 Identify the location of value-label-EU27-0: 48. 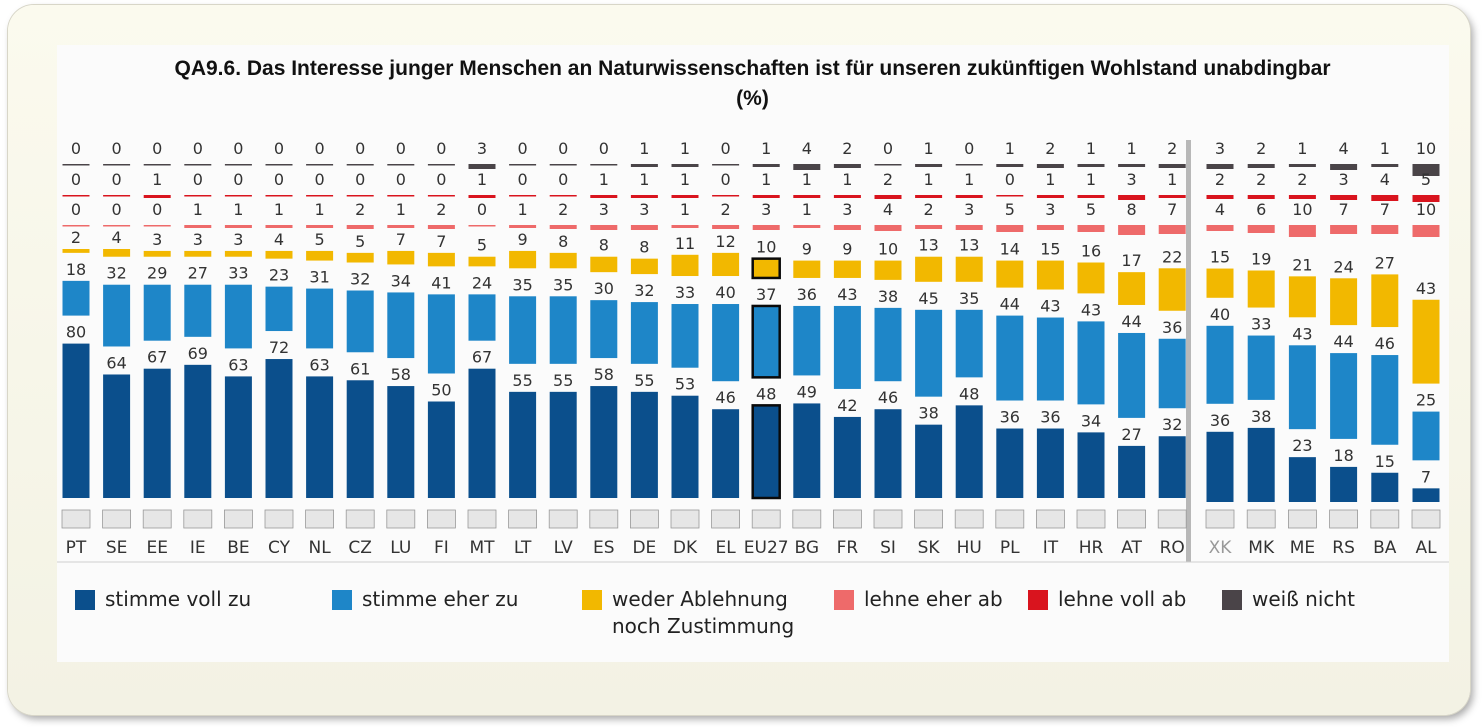
(766, 393).